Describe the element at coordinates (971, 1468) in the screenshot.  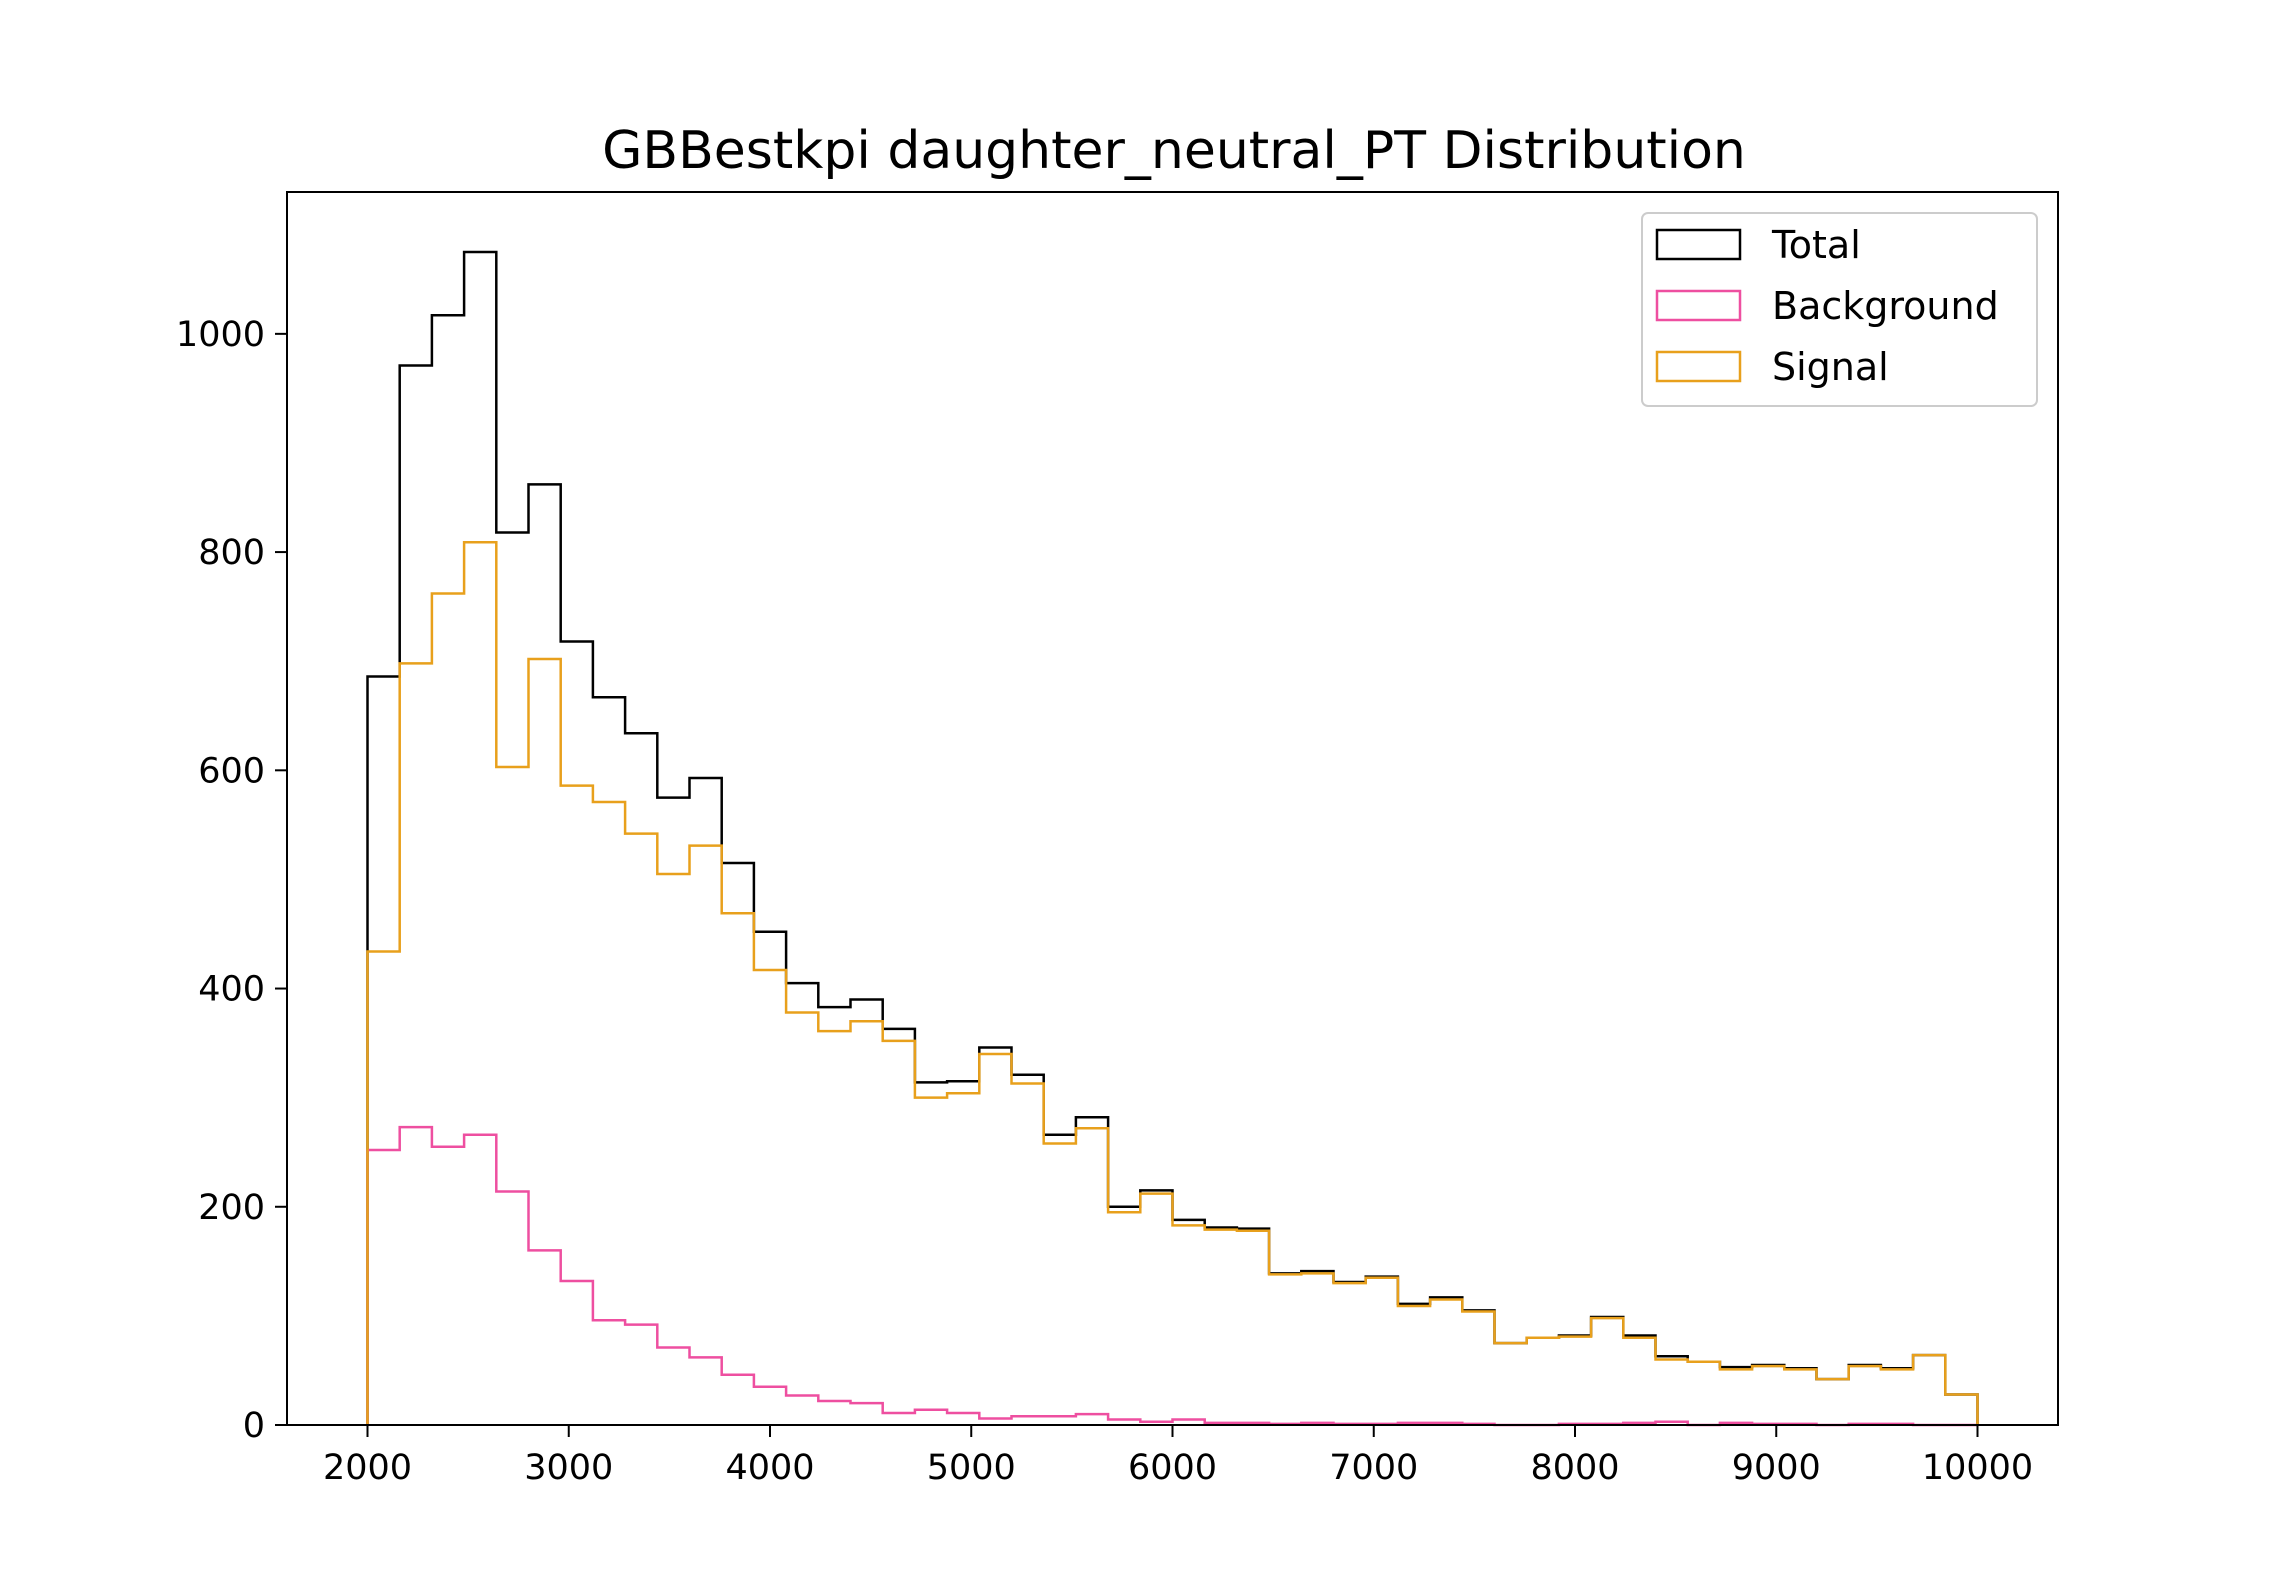
I see `x-tick-label: 5000` at that location.